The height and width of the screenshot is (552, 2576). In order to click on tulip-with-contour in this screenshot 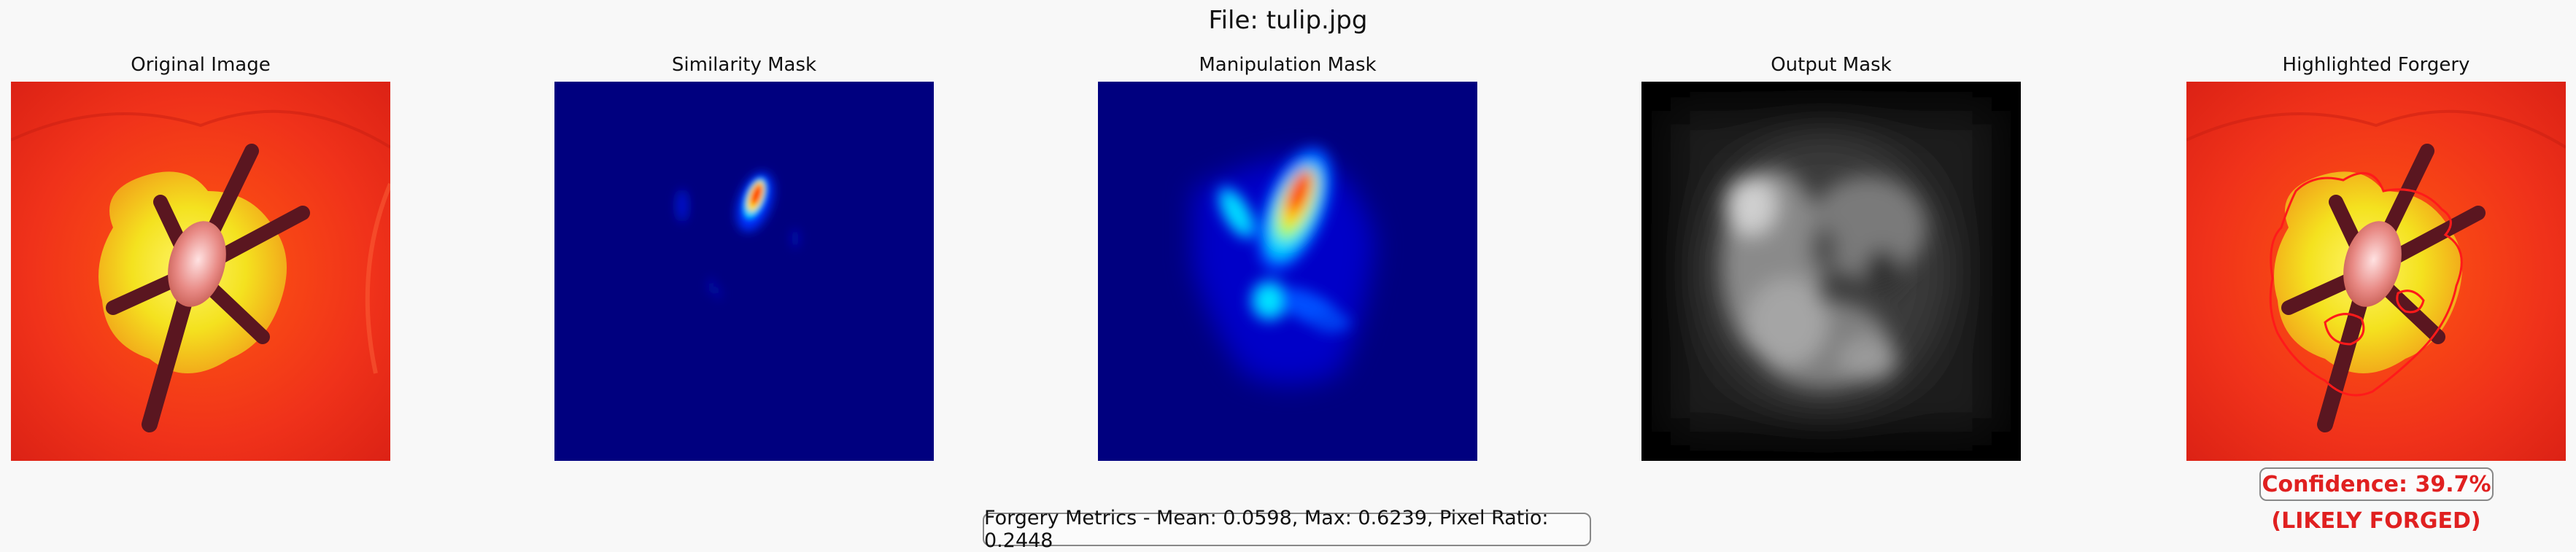, I will do `click(2376, 271)`.